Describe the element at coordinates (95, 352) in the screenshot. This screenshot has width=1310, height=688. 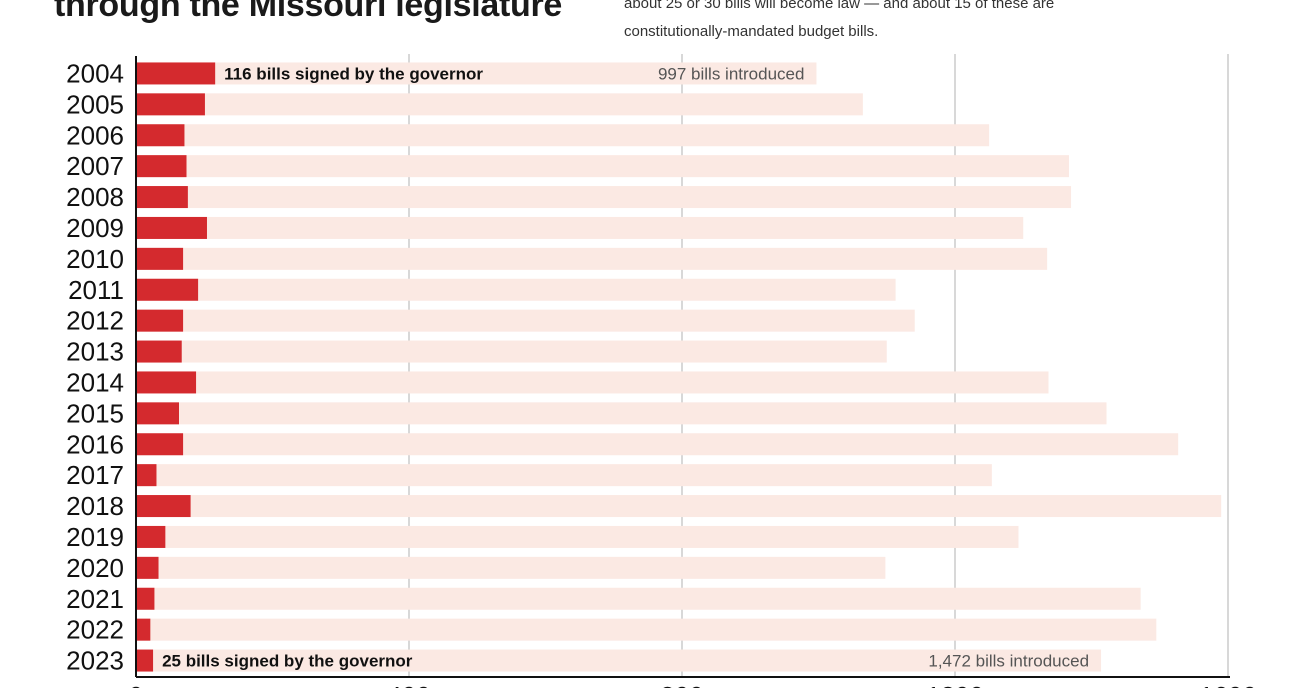
I see `y-tick-label: 2013` at that location.